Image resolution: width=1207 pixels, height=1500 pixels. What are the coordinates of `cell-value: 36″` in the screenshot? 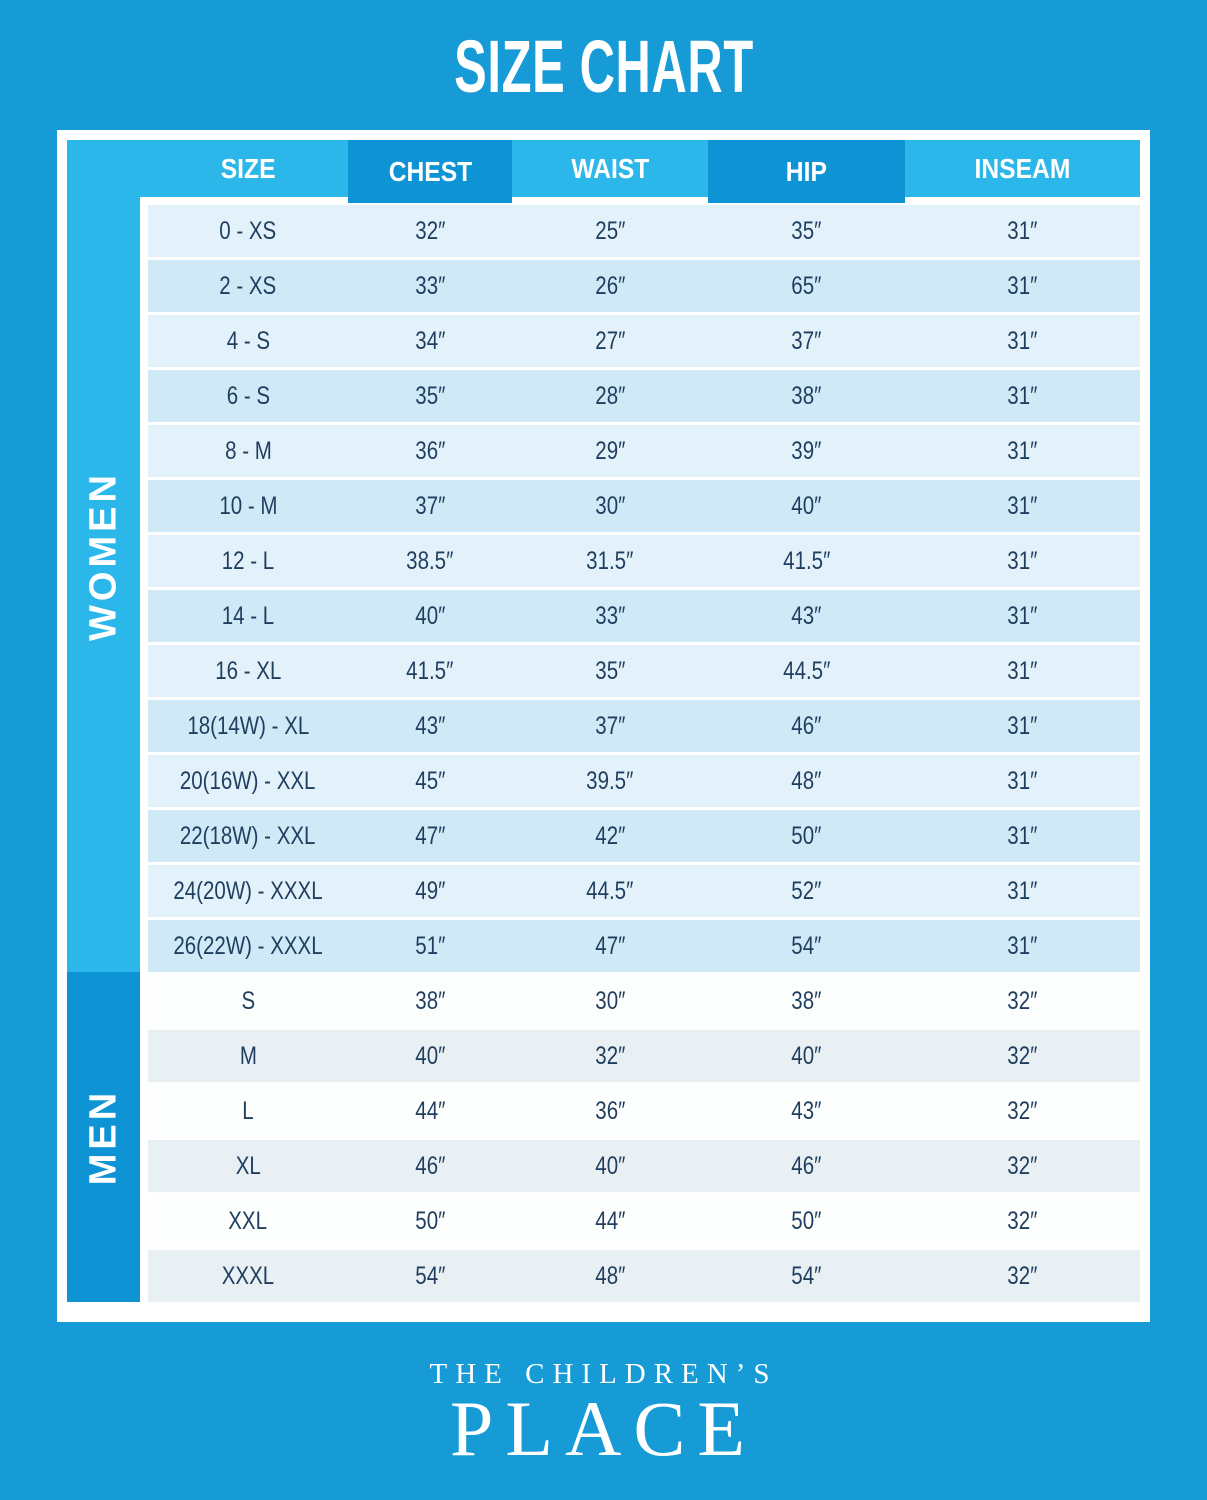 It's located at (430, 450).